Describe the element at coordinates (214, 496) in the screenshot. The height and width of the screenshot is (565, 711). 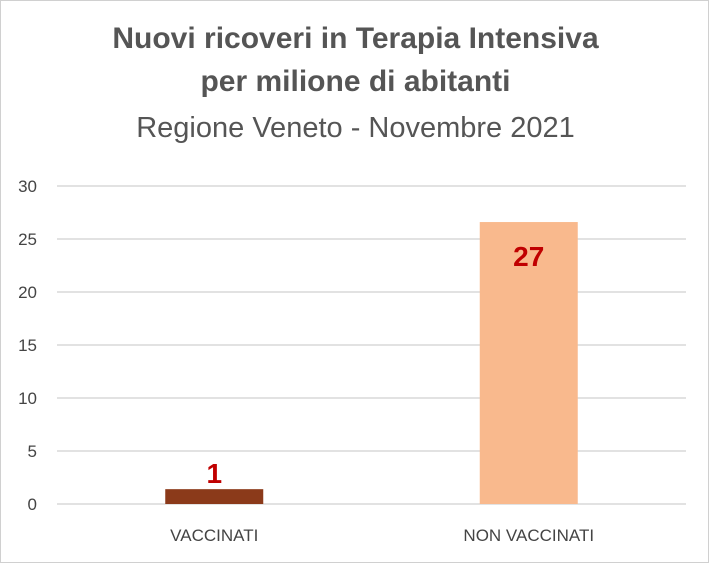
I see `bar-vaccinati` at that location.